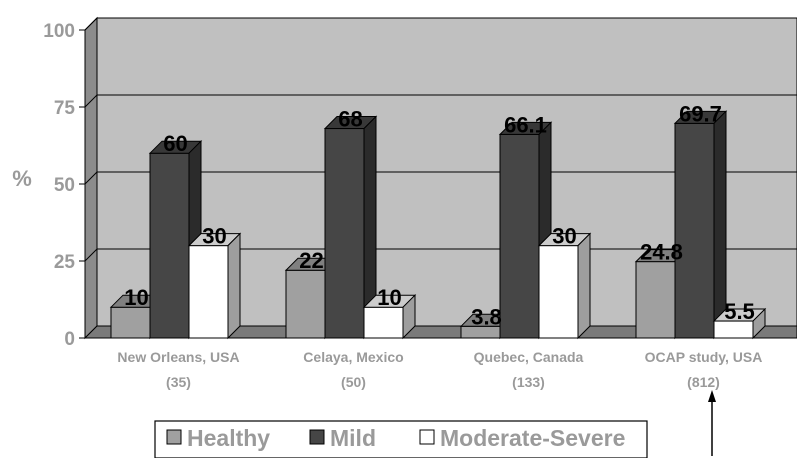 Image resolution: width=797 pixels, height=458 pixels. What do you see at coordinates (584, 286) in the screenshot?
I see `bar-moderate-severe-quebec-canada-side` at bounding box center [584, 286].